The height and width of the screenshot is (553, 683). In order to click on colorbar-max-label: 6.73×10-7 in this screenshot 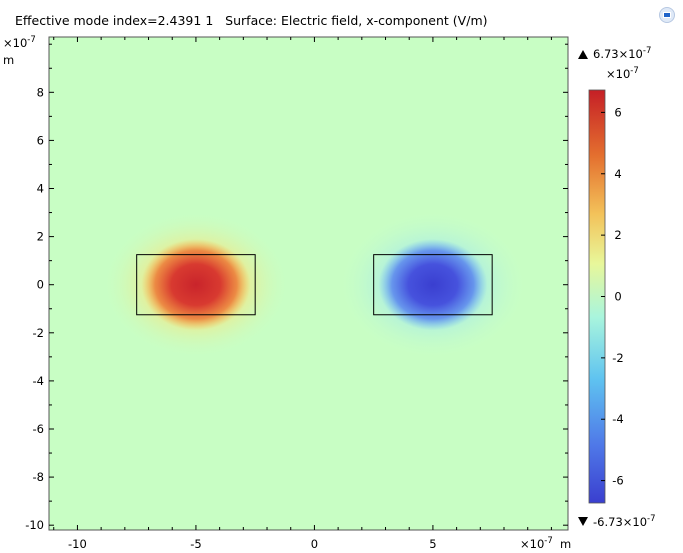, I will do `click(622, 53)`.